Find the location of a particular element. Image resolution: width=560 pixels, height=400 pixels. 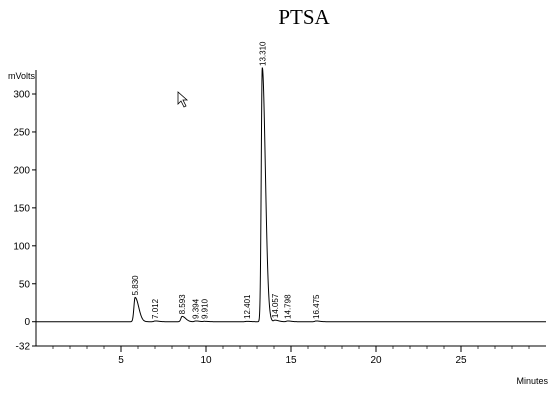

x-tick-label: 5 is located at coordinates (121, 360).